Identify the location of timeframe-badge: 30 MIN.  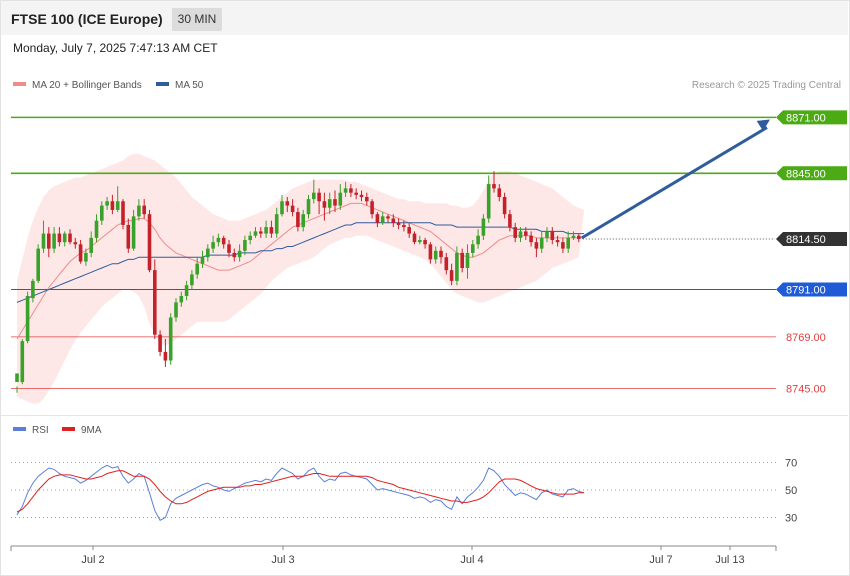
(197, 19).